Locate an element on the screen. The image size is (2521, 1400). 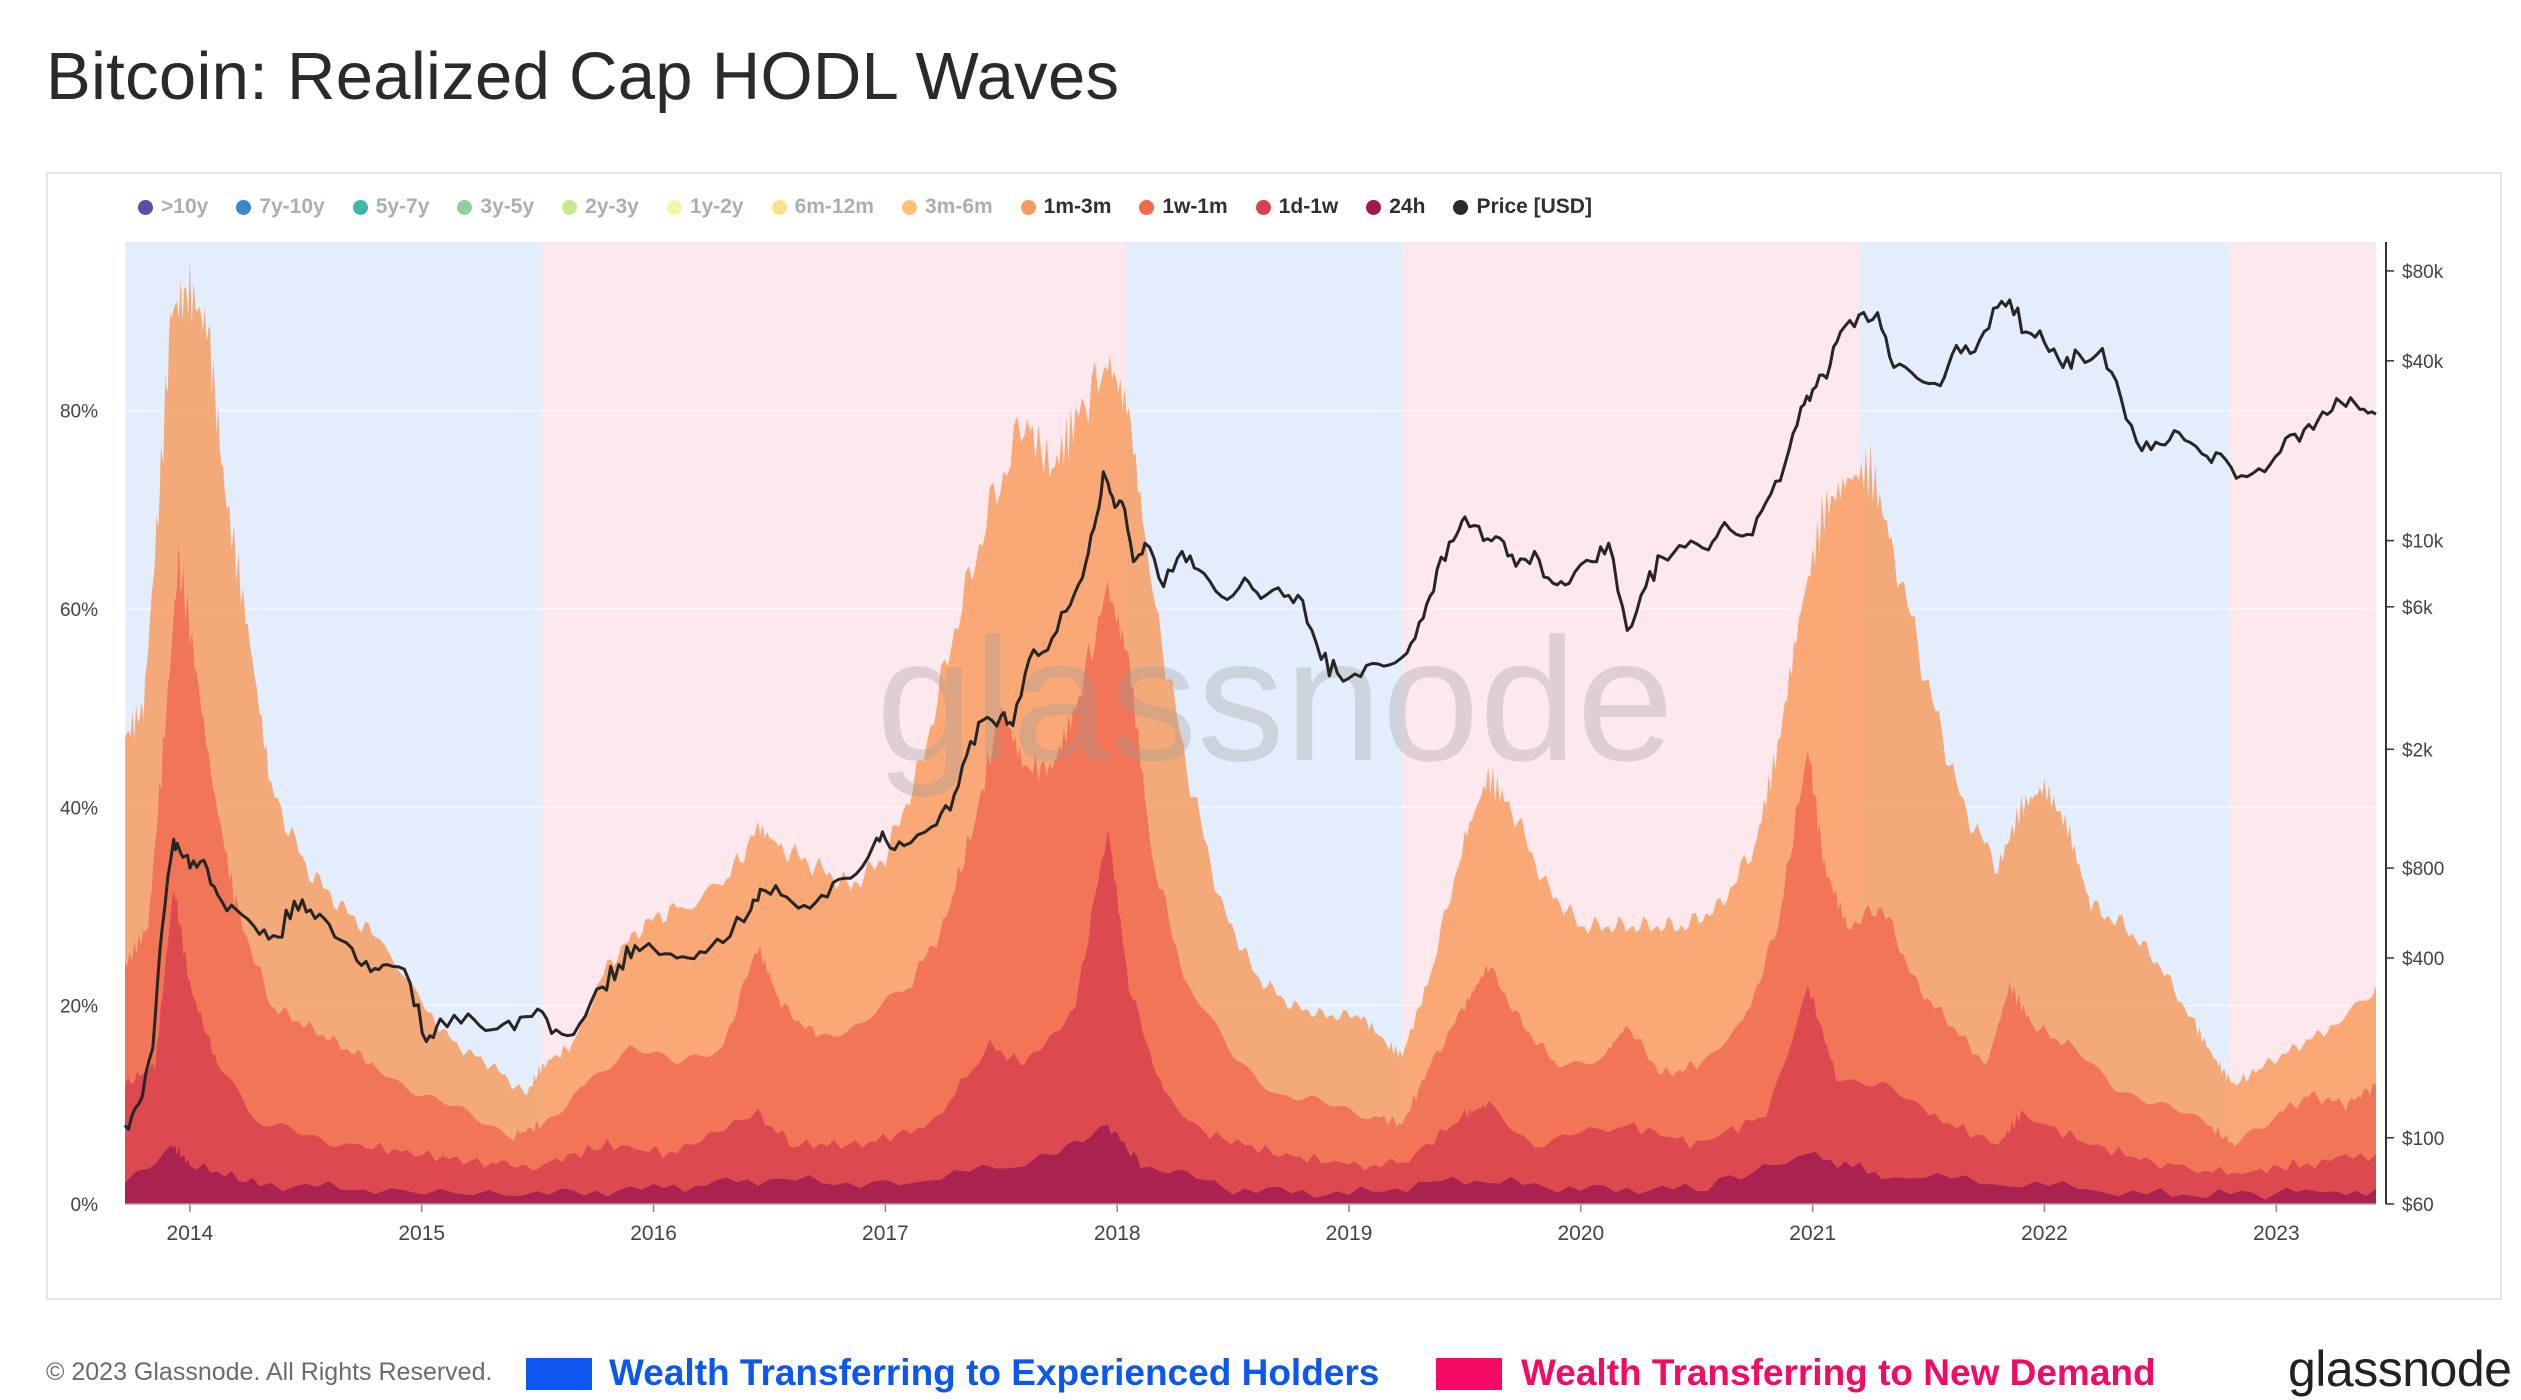
legend-label: 2y-3y is located at coordinates (612, 206).